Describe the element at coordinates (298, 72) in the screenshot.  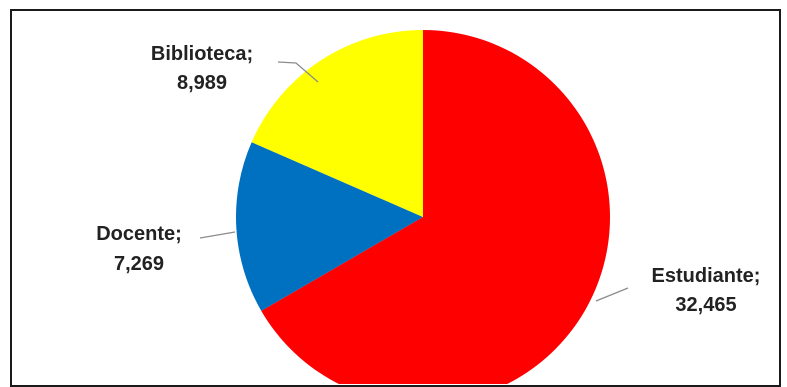
I see `leader-line-biblioteca` at that location.